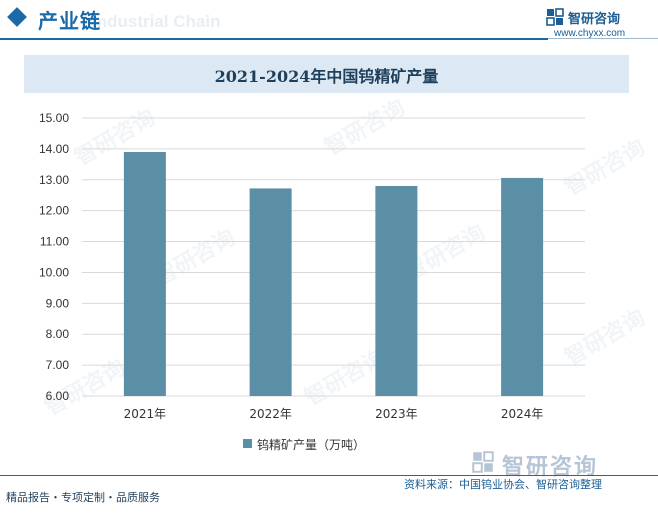  I want to click on y-tick-label: 7.00, so click(58, 365).